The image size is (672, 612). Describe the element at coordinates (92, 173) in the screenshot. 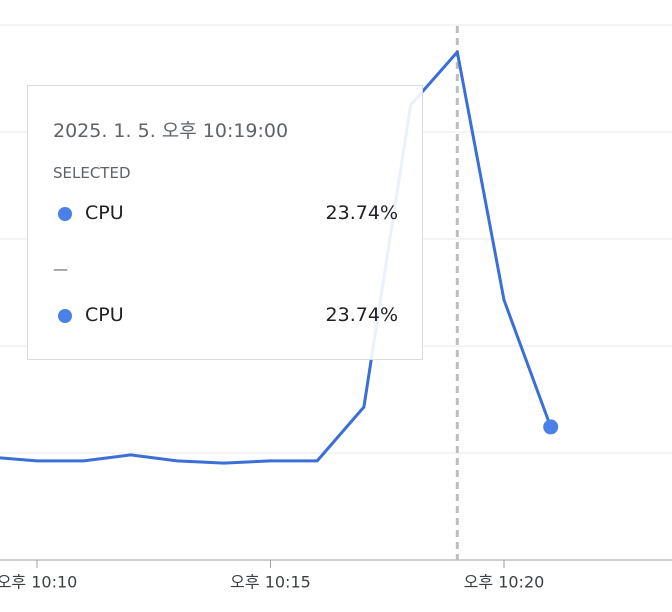

I see `tooltip-heading: SELECTED` at that location.